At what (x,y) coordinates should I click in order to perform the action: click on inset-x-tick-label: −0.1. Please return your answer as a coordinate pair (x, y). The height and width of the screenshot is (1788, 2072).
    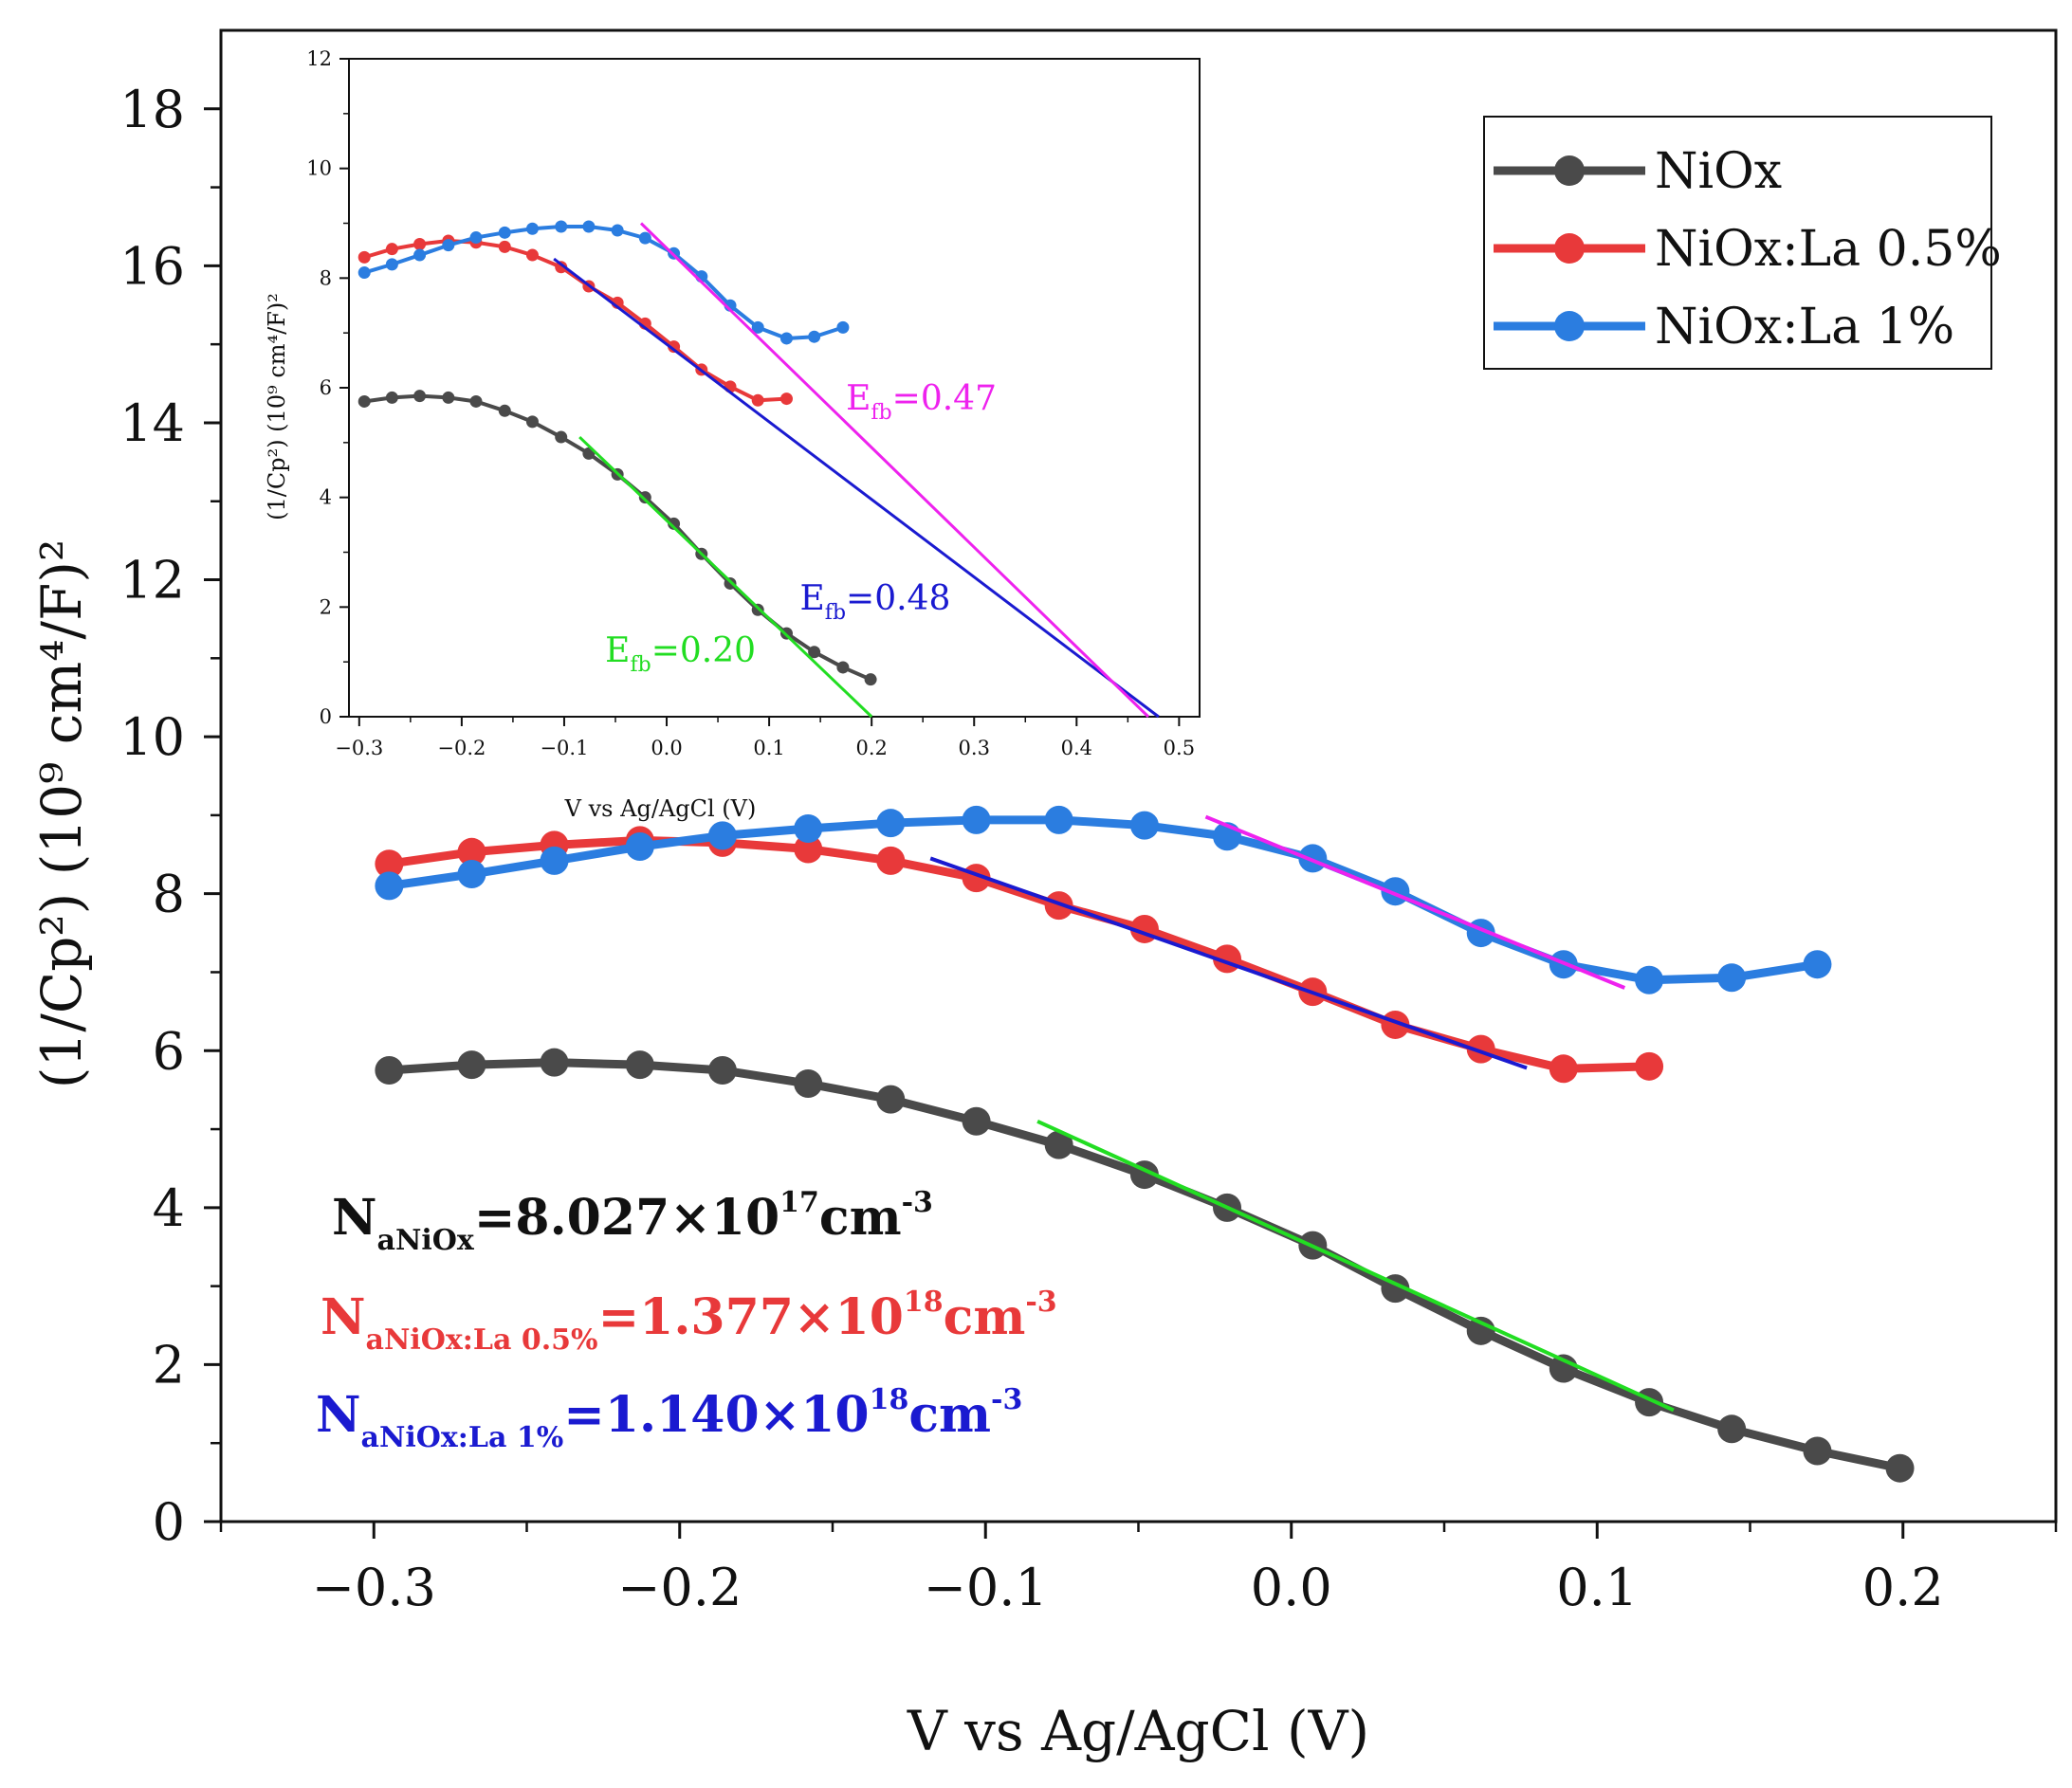
    Looking at the image, I should click on (564, 748).